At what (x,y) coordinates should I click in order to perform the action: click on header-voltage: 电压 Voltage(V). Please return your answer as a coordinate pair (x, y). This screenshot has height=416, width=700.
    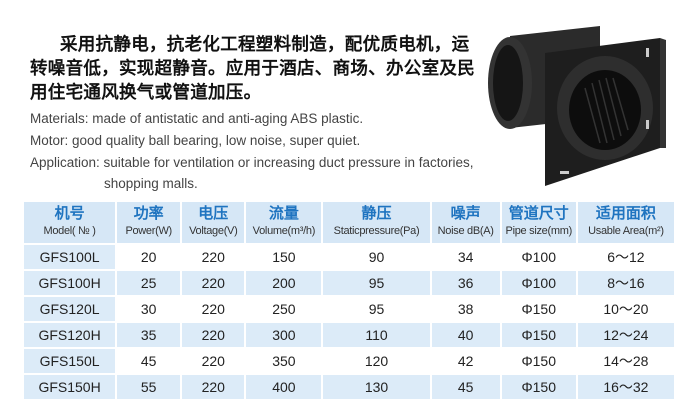
    Looking at the image, I should click on (213, 222).